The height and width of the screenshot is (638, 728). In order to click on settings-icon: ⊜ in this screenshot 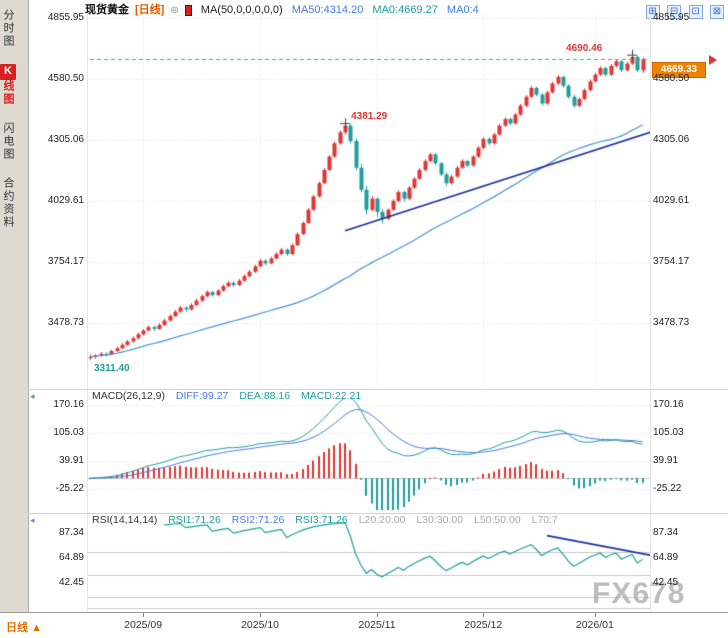, I will do `click(174, 10)`.